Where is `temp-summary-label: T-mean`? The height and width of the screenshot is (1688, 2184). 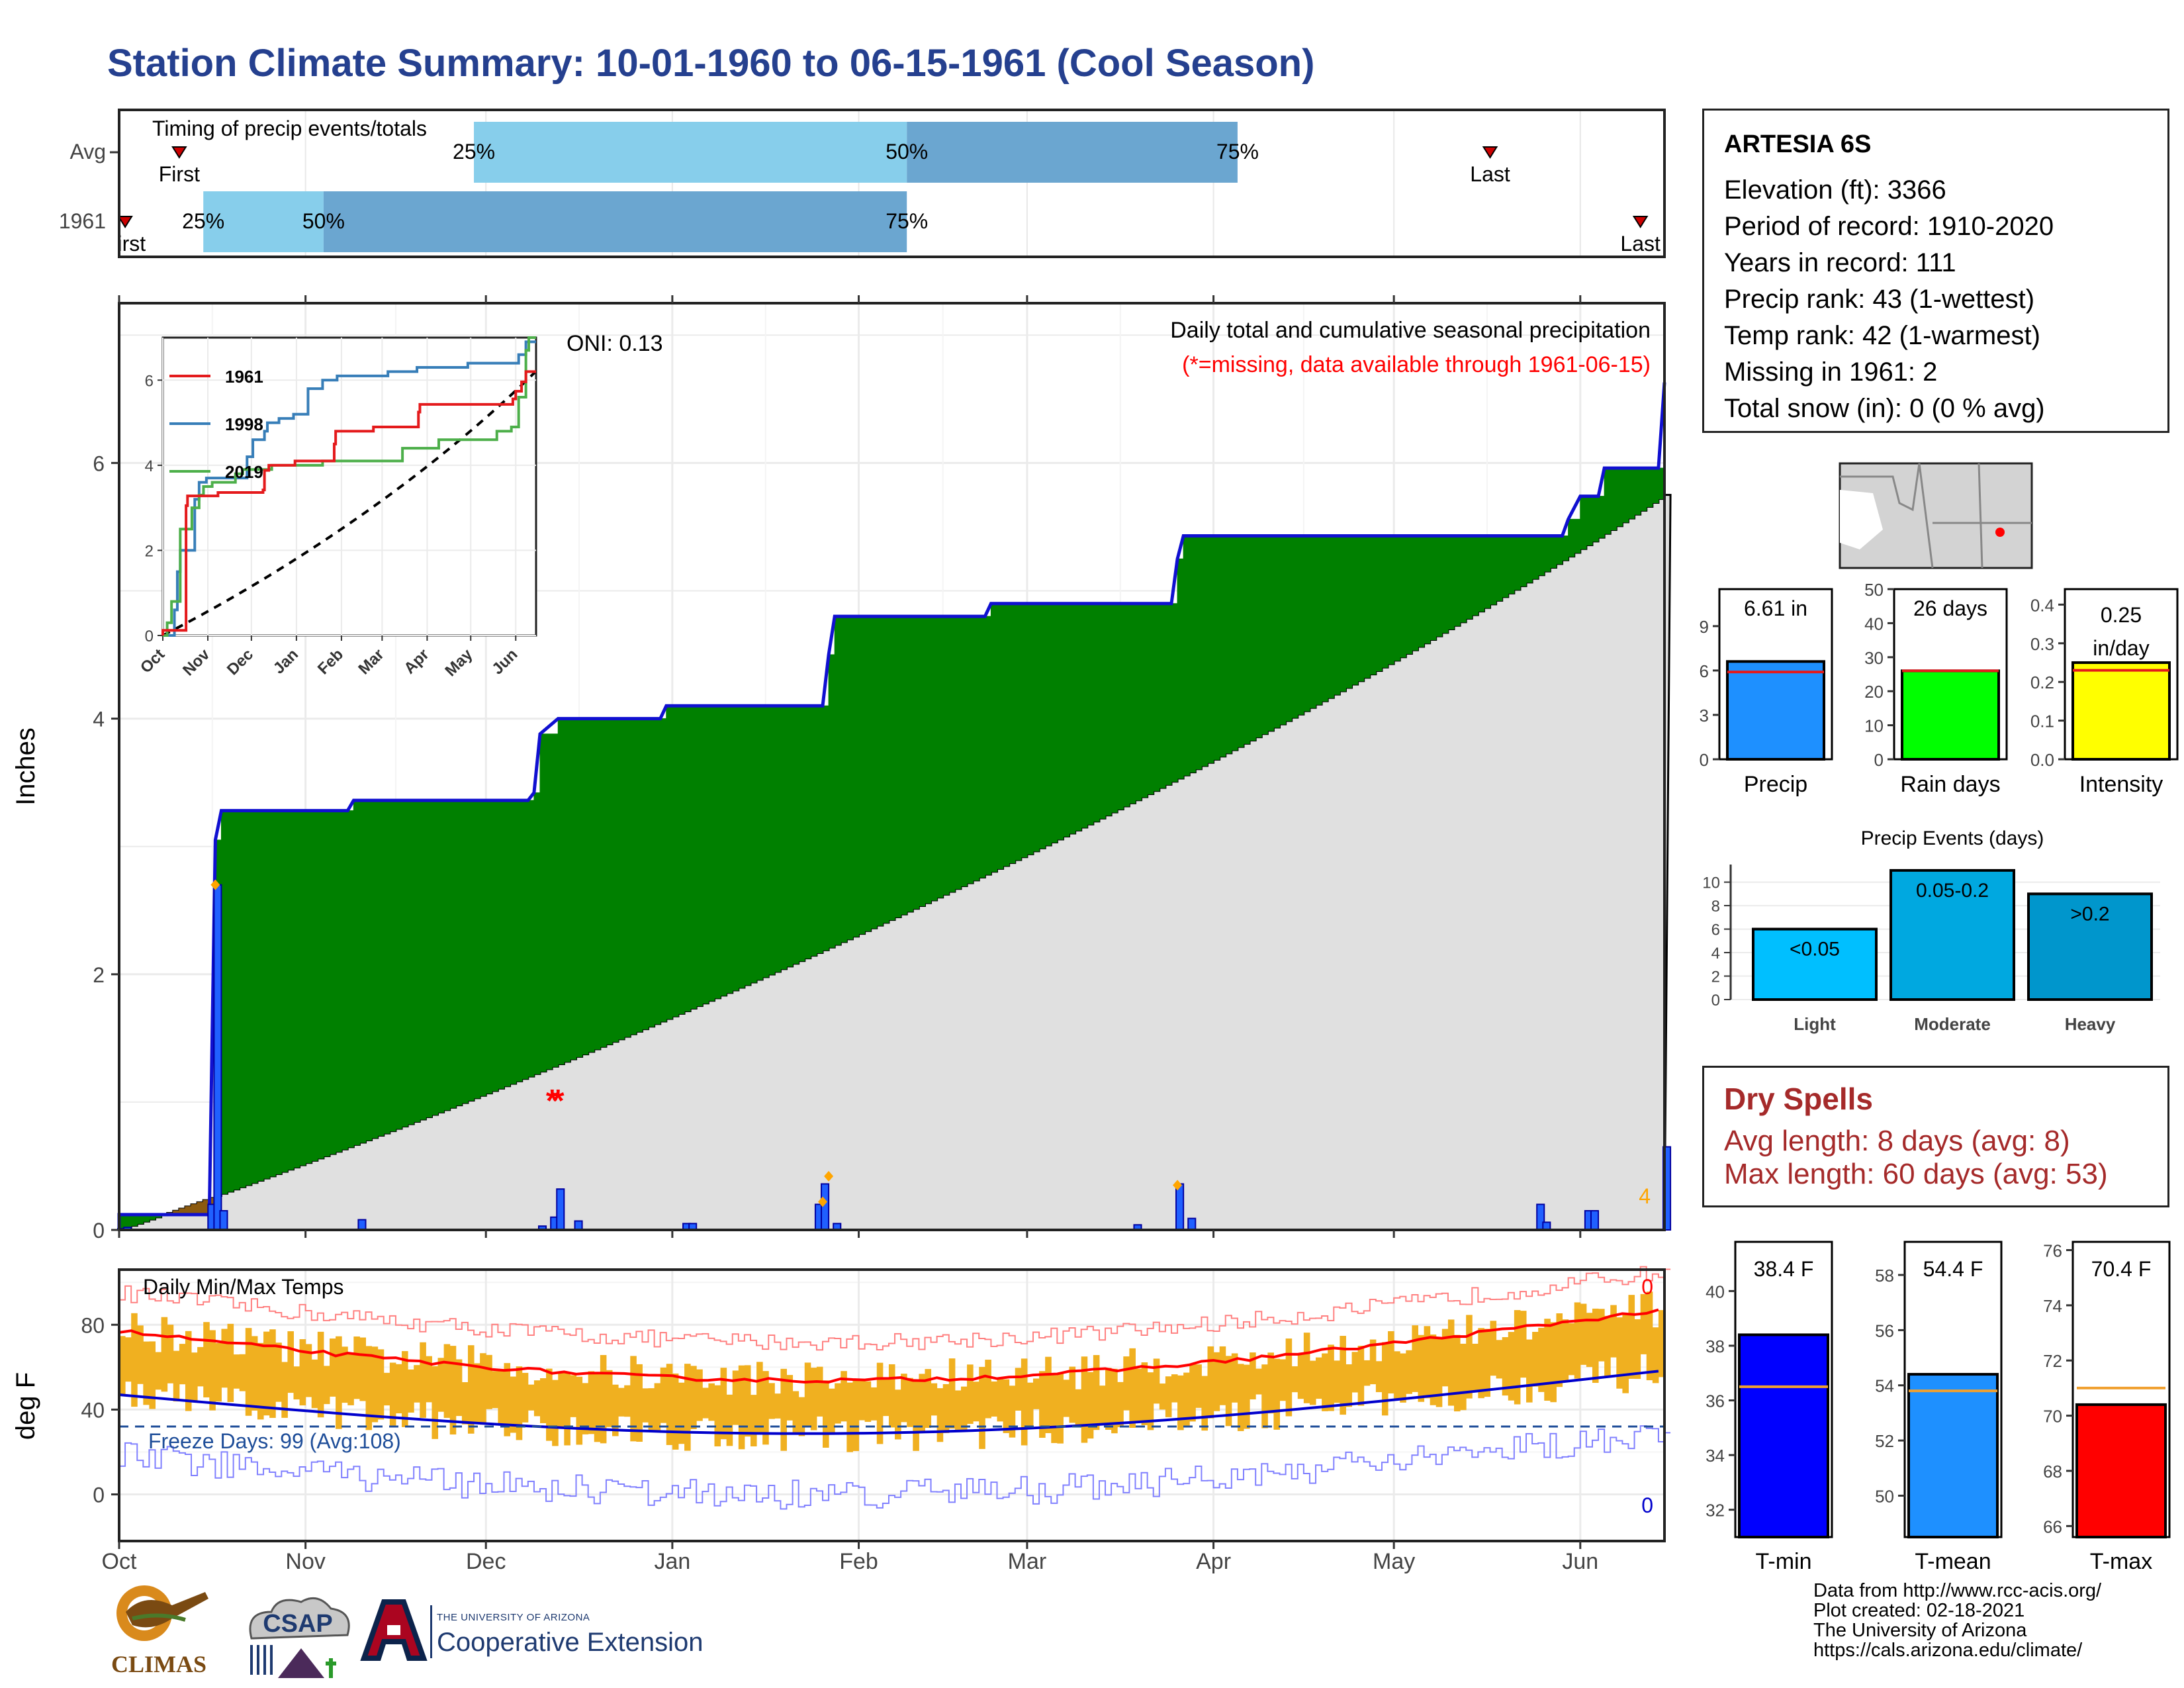 temp-summary-label: T-mean is located at coordinates (1953, 1561).